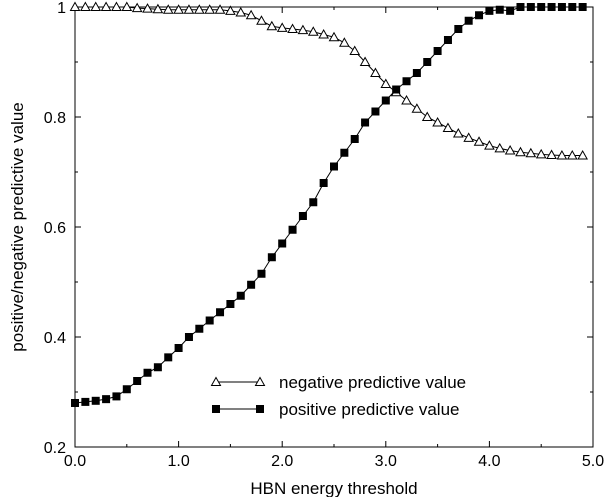  I want to click on y-axis-label: positive/negative predictive value, so click(17, 226).